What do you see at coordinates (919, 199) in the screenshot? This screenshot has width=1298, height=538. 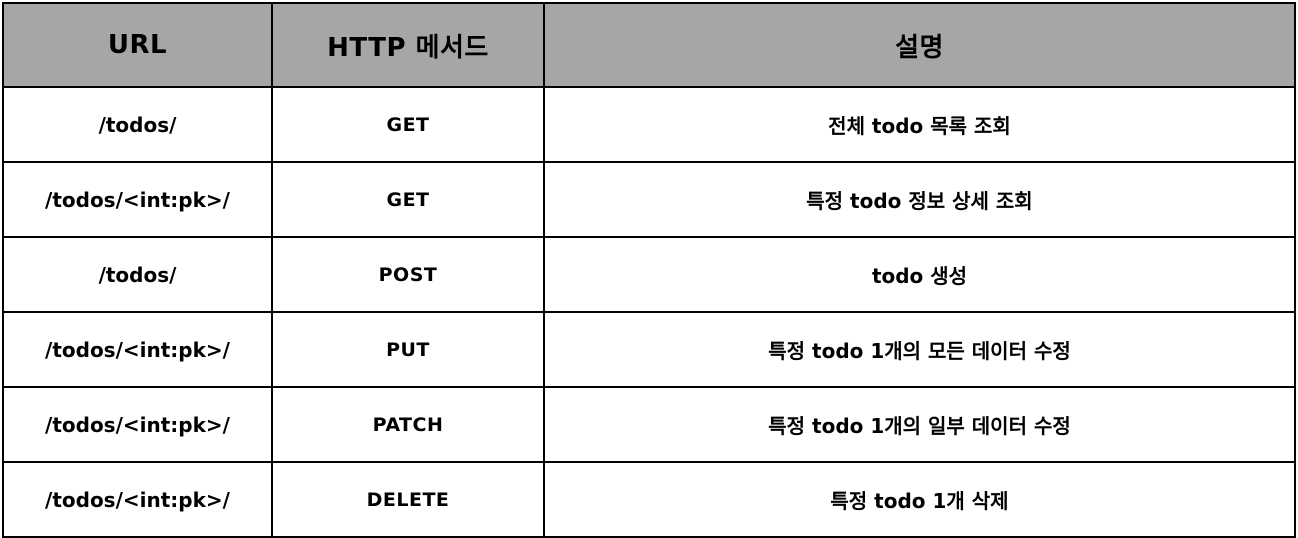 I see `description-cell: 특정 todo 정보 상세 조회` at bounding box center [919, 199].